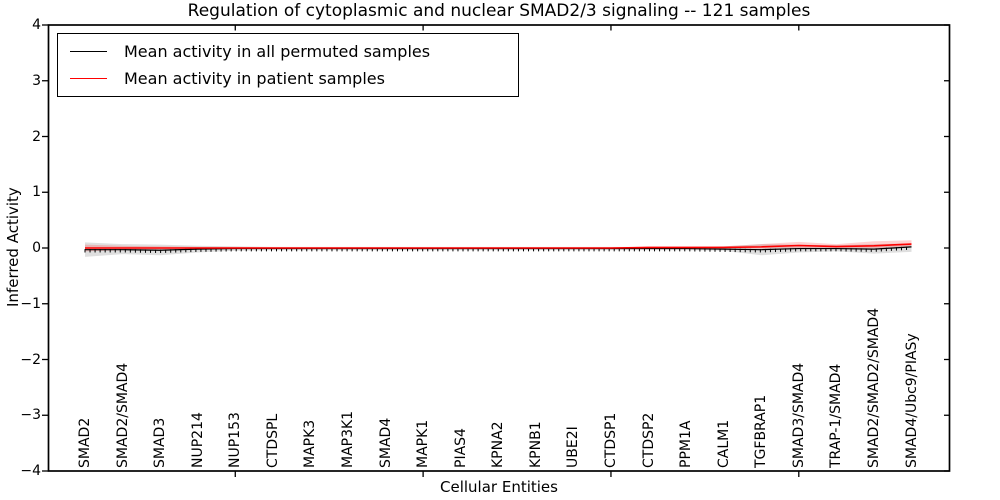 This screenshot has width=1000, height=500. I want to click on x-category-label: CTDSP1, so click(610, 440).